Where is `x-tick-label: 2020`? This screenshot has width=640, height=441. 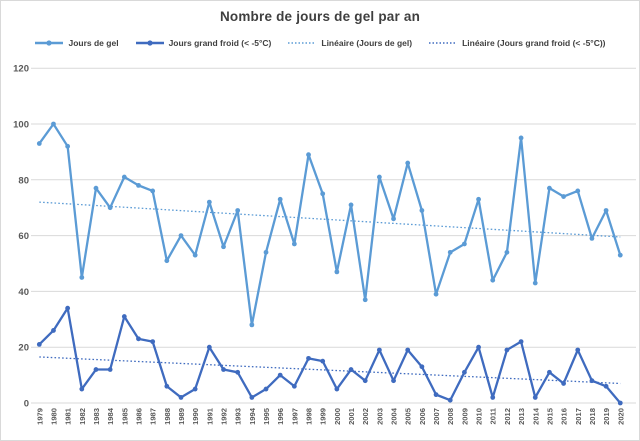
x-tick-label: 2020 is located at coordinates (620, 416).